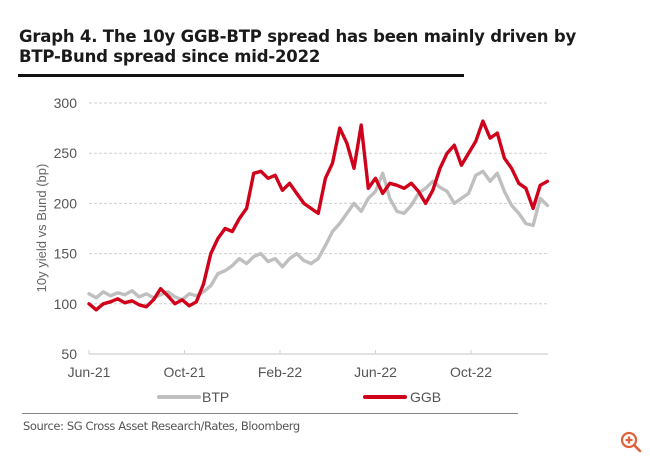 The width and height of the screenshot is (650, 462). Describe the element at coordinates (184, 372) in the screenshot. I see `x-tick-label: Oct-21` at that location.